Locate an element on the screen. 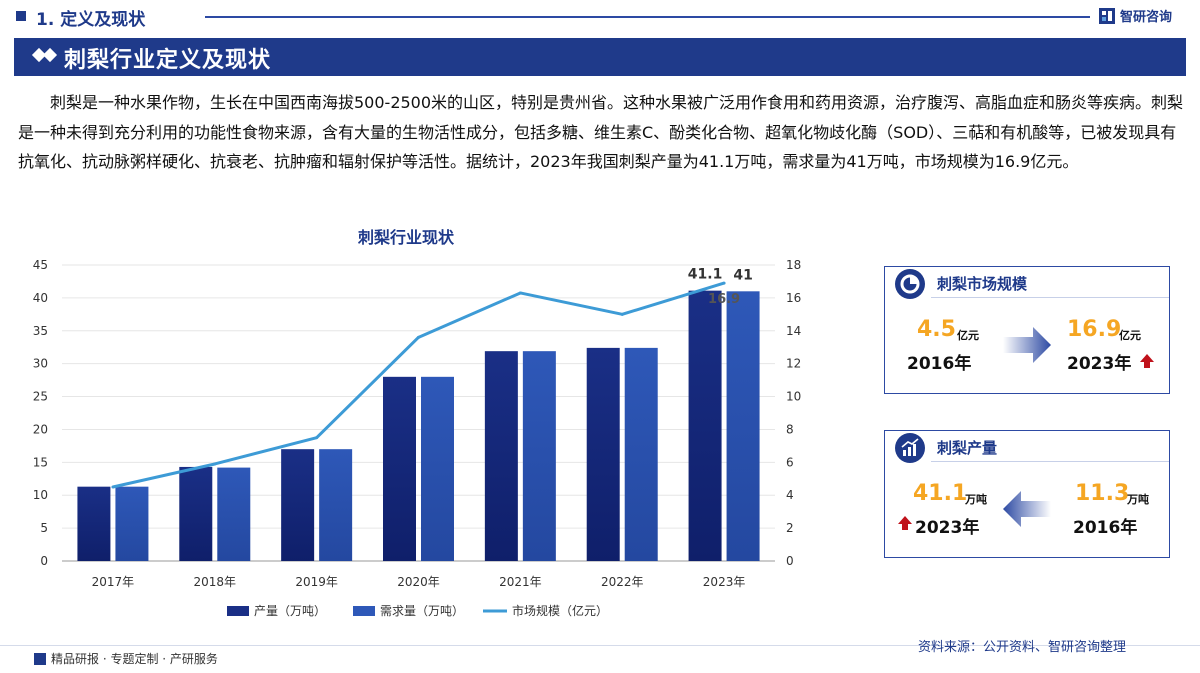 Image resolution: width=1200 pixels, height=673 pixels. footer-tagline-text: 精品研报 · 专题定制 · 产研服务 is located at coordinates (134, 659).